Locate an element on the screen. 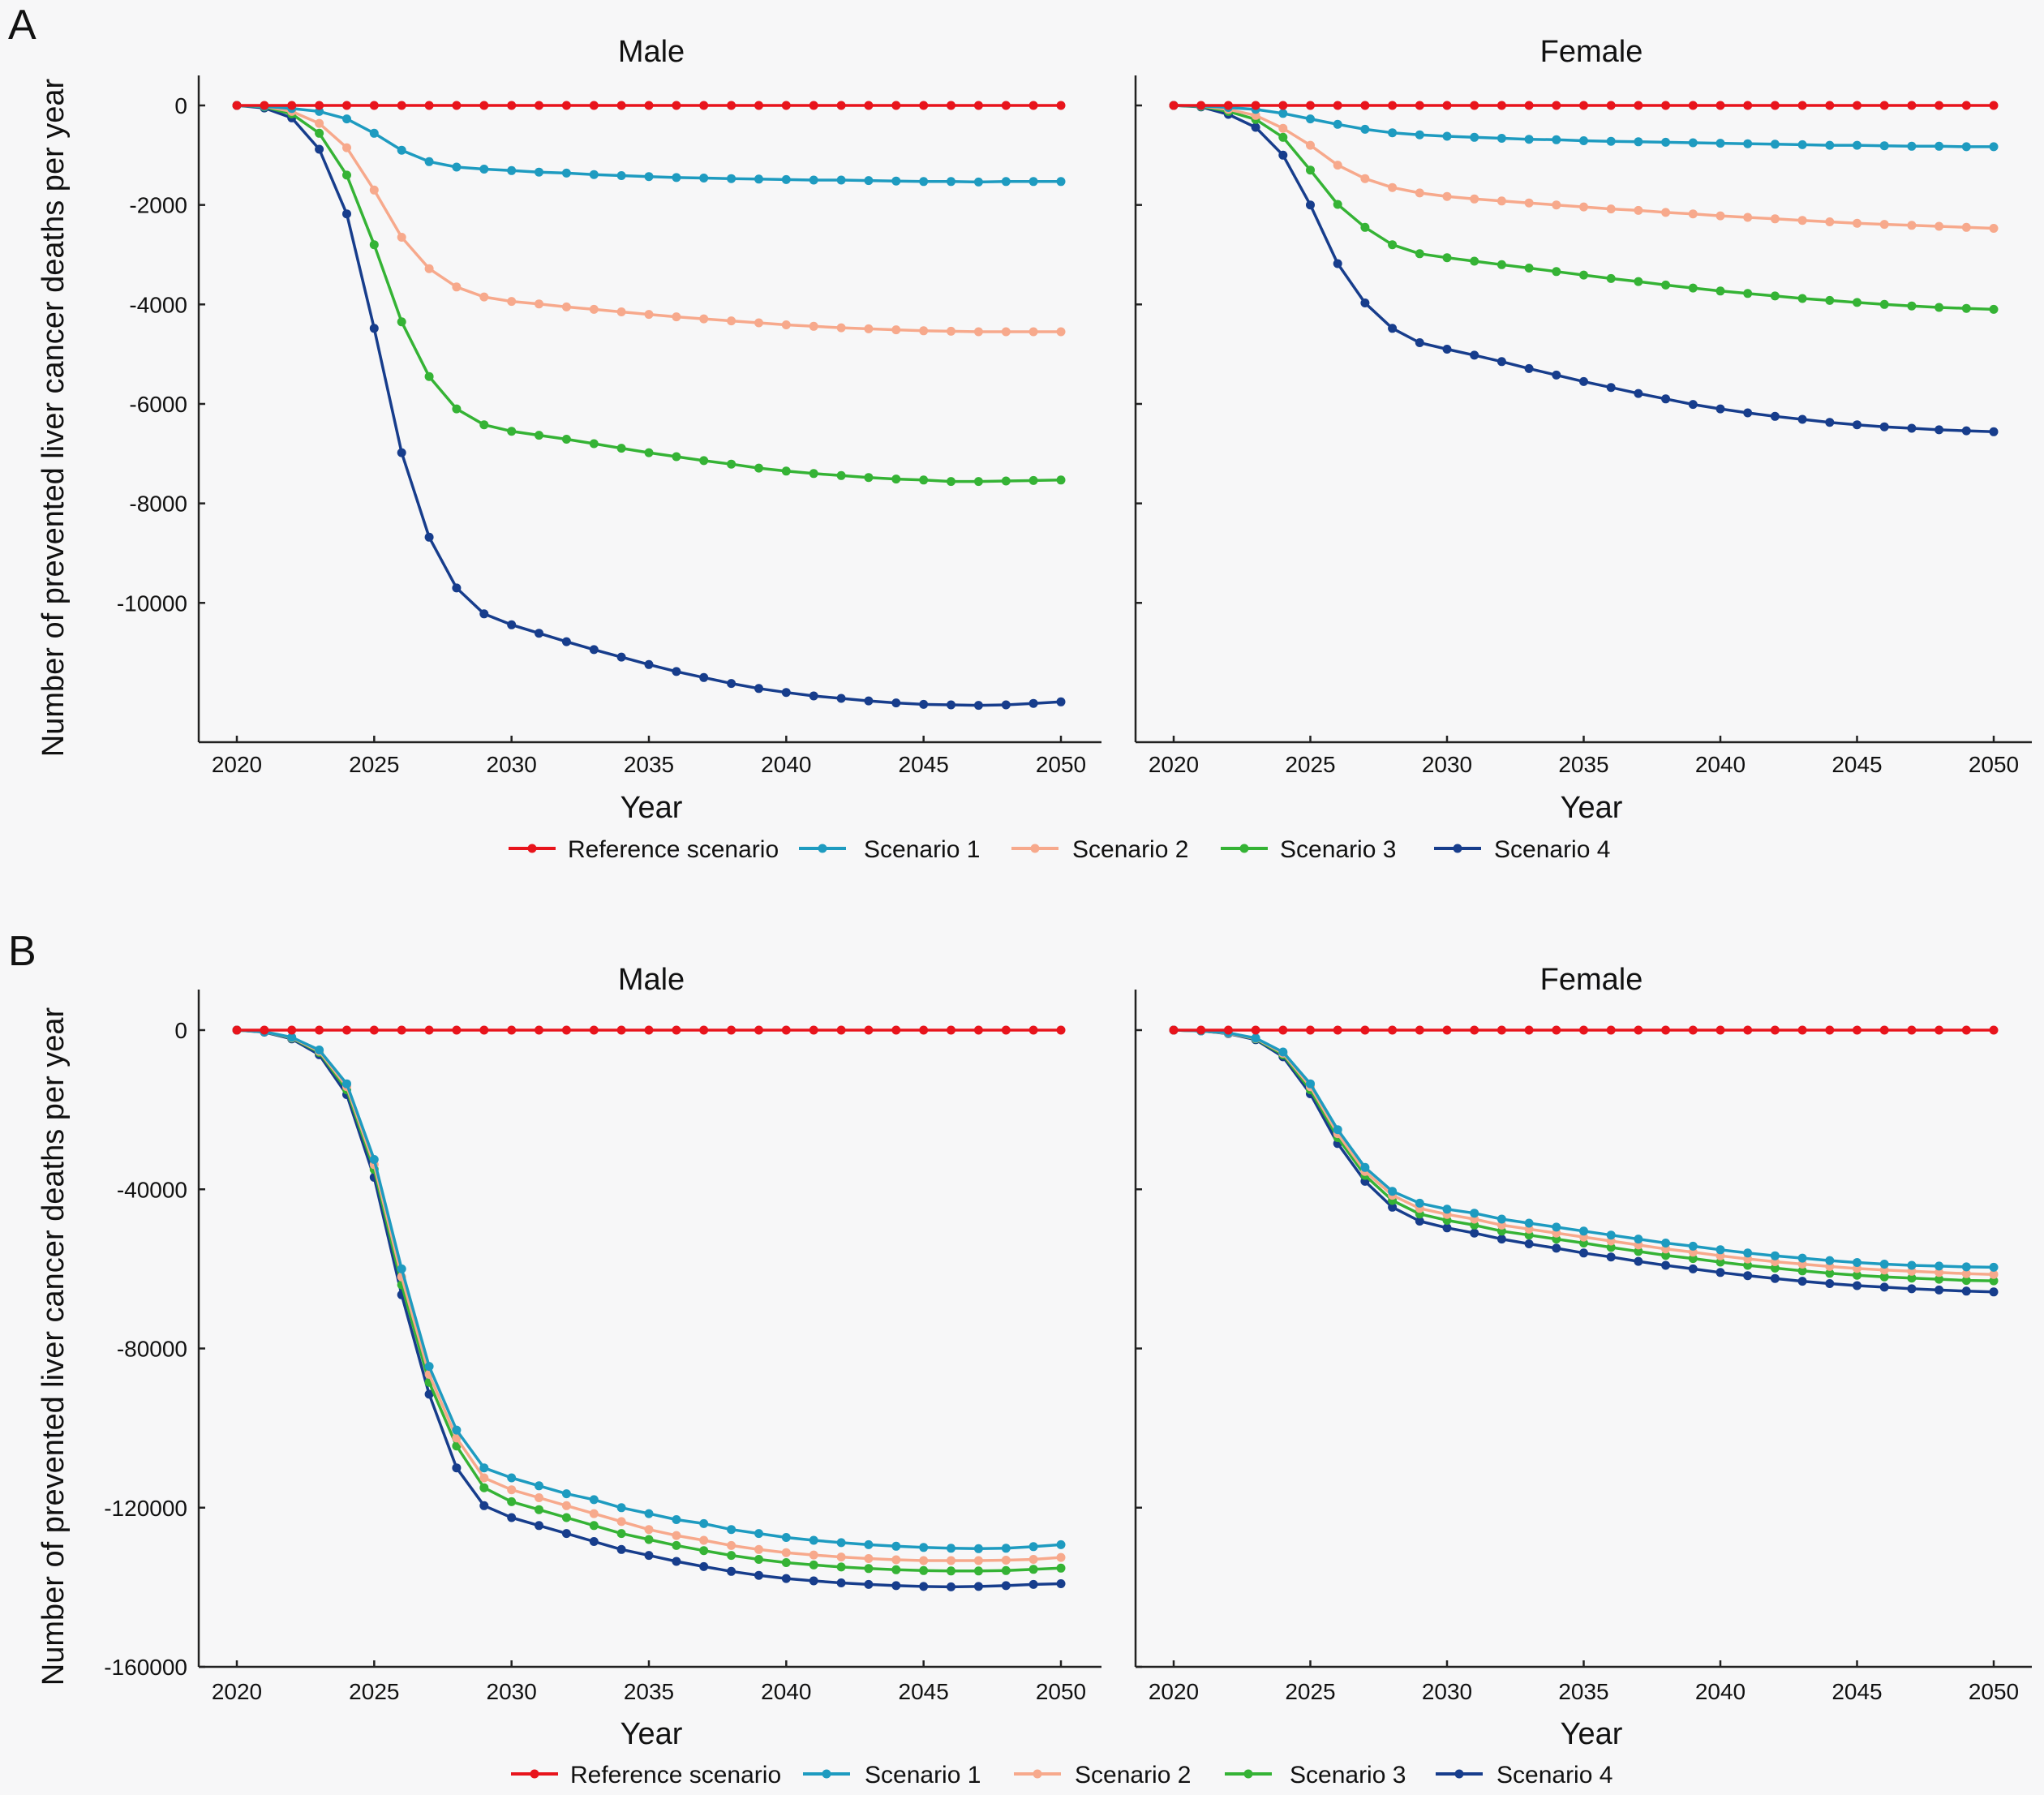  series-reference-scenario is located at coordinates (649, 1030).